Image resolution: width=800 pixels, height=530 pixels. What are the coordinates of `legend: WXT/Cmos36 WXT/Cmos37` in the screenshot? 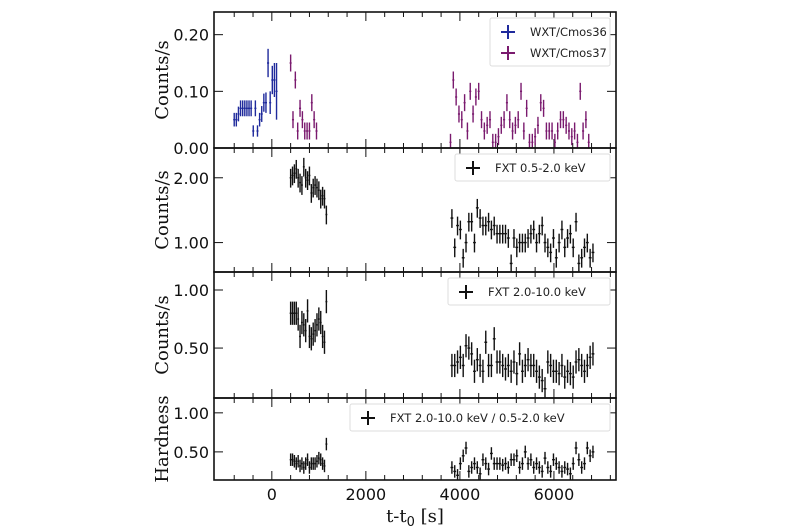 It's located at (550, 42).